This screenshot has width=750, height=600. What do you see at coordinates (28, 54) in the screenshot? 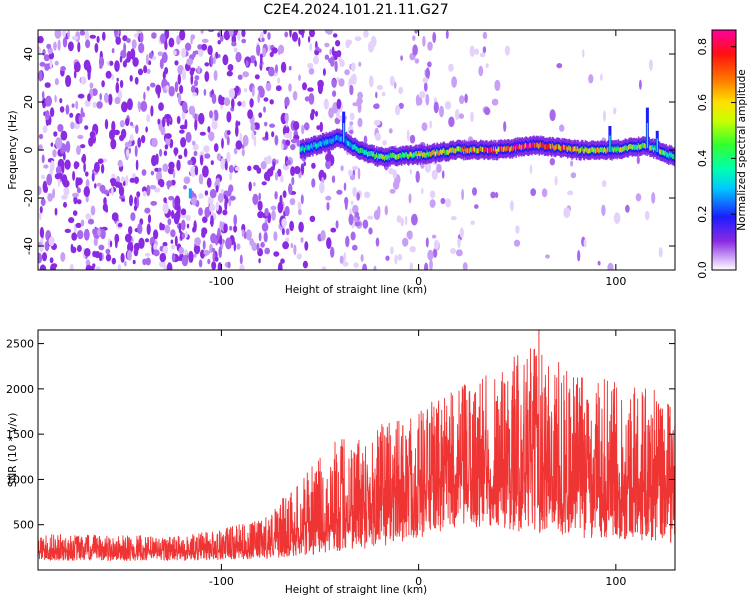
I see `y-tick-label: 40` at bounding box center [28, 54].